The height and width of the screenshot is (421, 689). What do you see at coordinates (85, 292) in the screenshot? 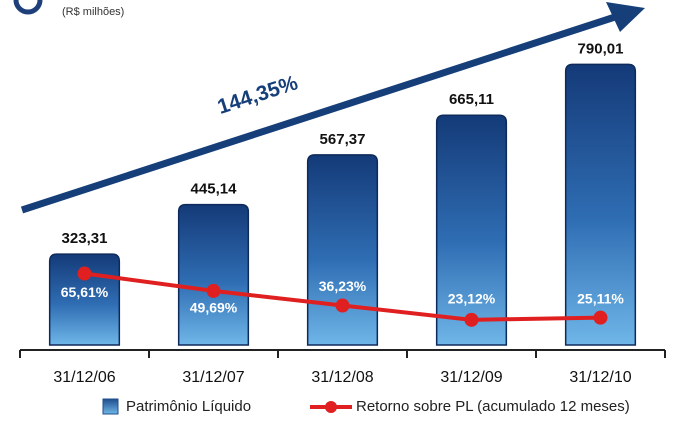
I see `line-value-label: 65,61%` at bounding box center [85, 292].